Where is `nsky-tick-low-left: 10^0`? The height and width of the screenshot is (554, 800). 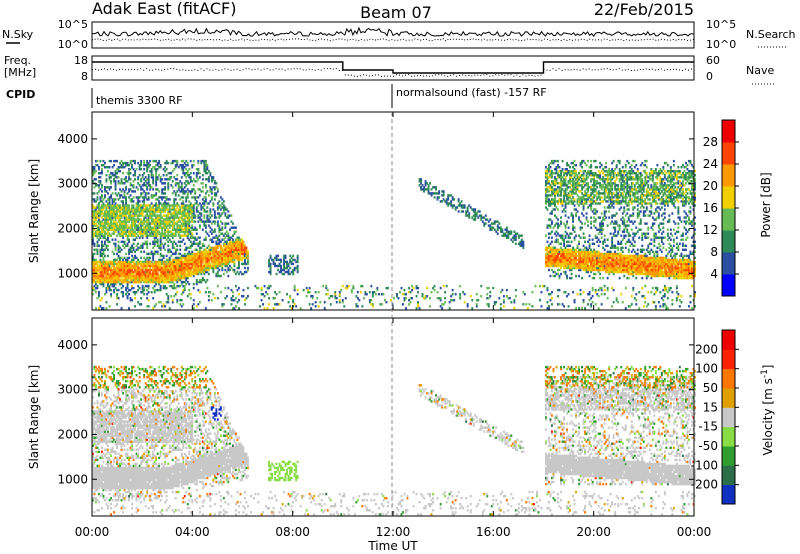 nsky-tick-low-left: 10^0 is located at coordinates (73, 44).